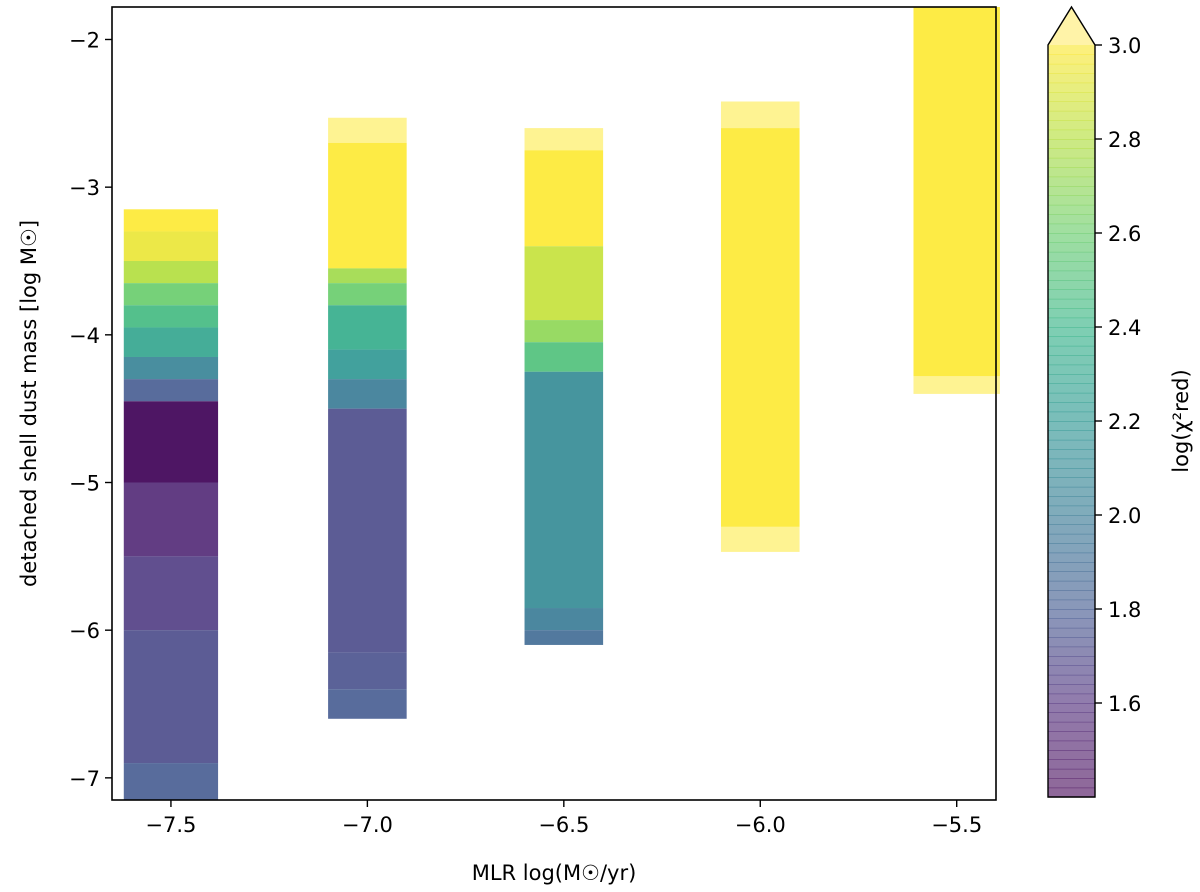 The image size is (1200, 892). What do you see at coordinates (563, 818) in the screenshot?
I see `x-axis-ticks: −7.5 −7.0 −6.5 −6.0 −5.5` at bounding box center [563, 818].